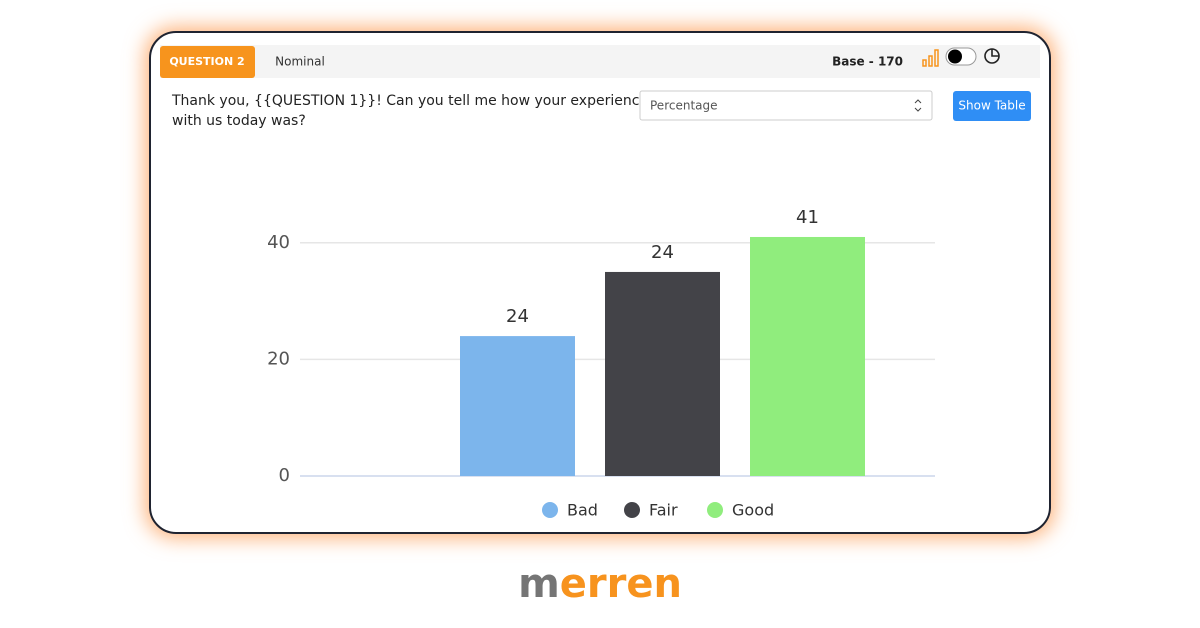  Describe the element at coordinates (278, 242) in the screenshot. I see `y-tick-label: 40` at that location.